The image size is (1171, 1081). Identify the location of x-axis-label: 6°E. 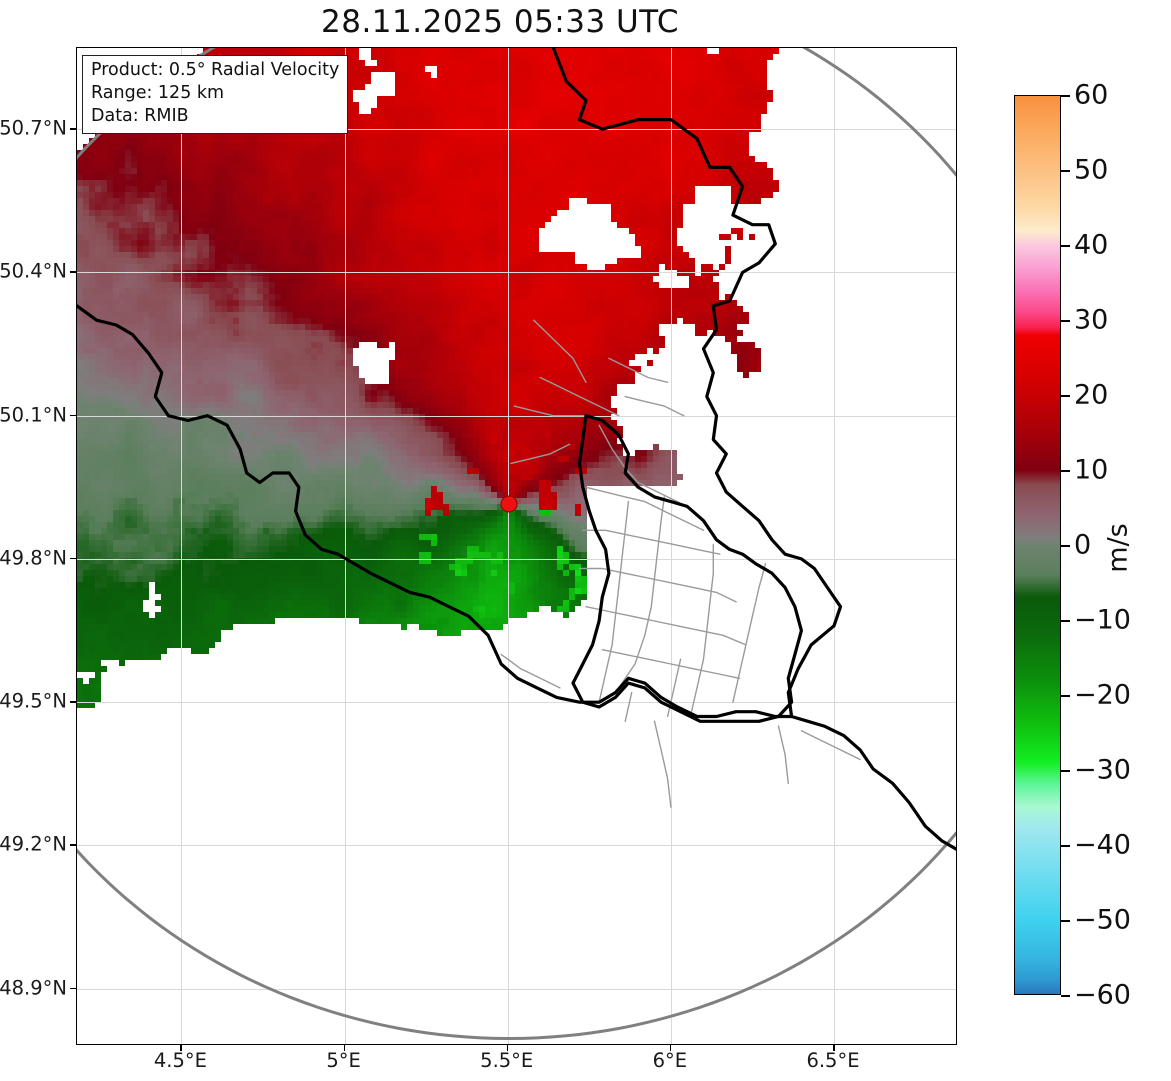
(670, 1060).